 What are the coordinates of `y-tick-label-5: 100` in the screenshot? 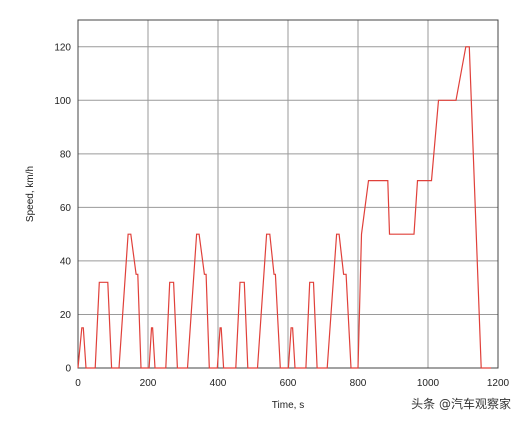 It's located at (62, 101).